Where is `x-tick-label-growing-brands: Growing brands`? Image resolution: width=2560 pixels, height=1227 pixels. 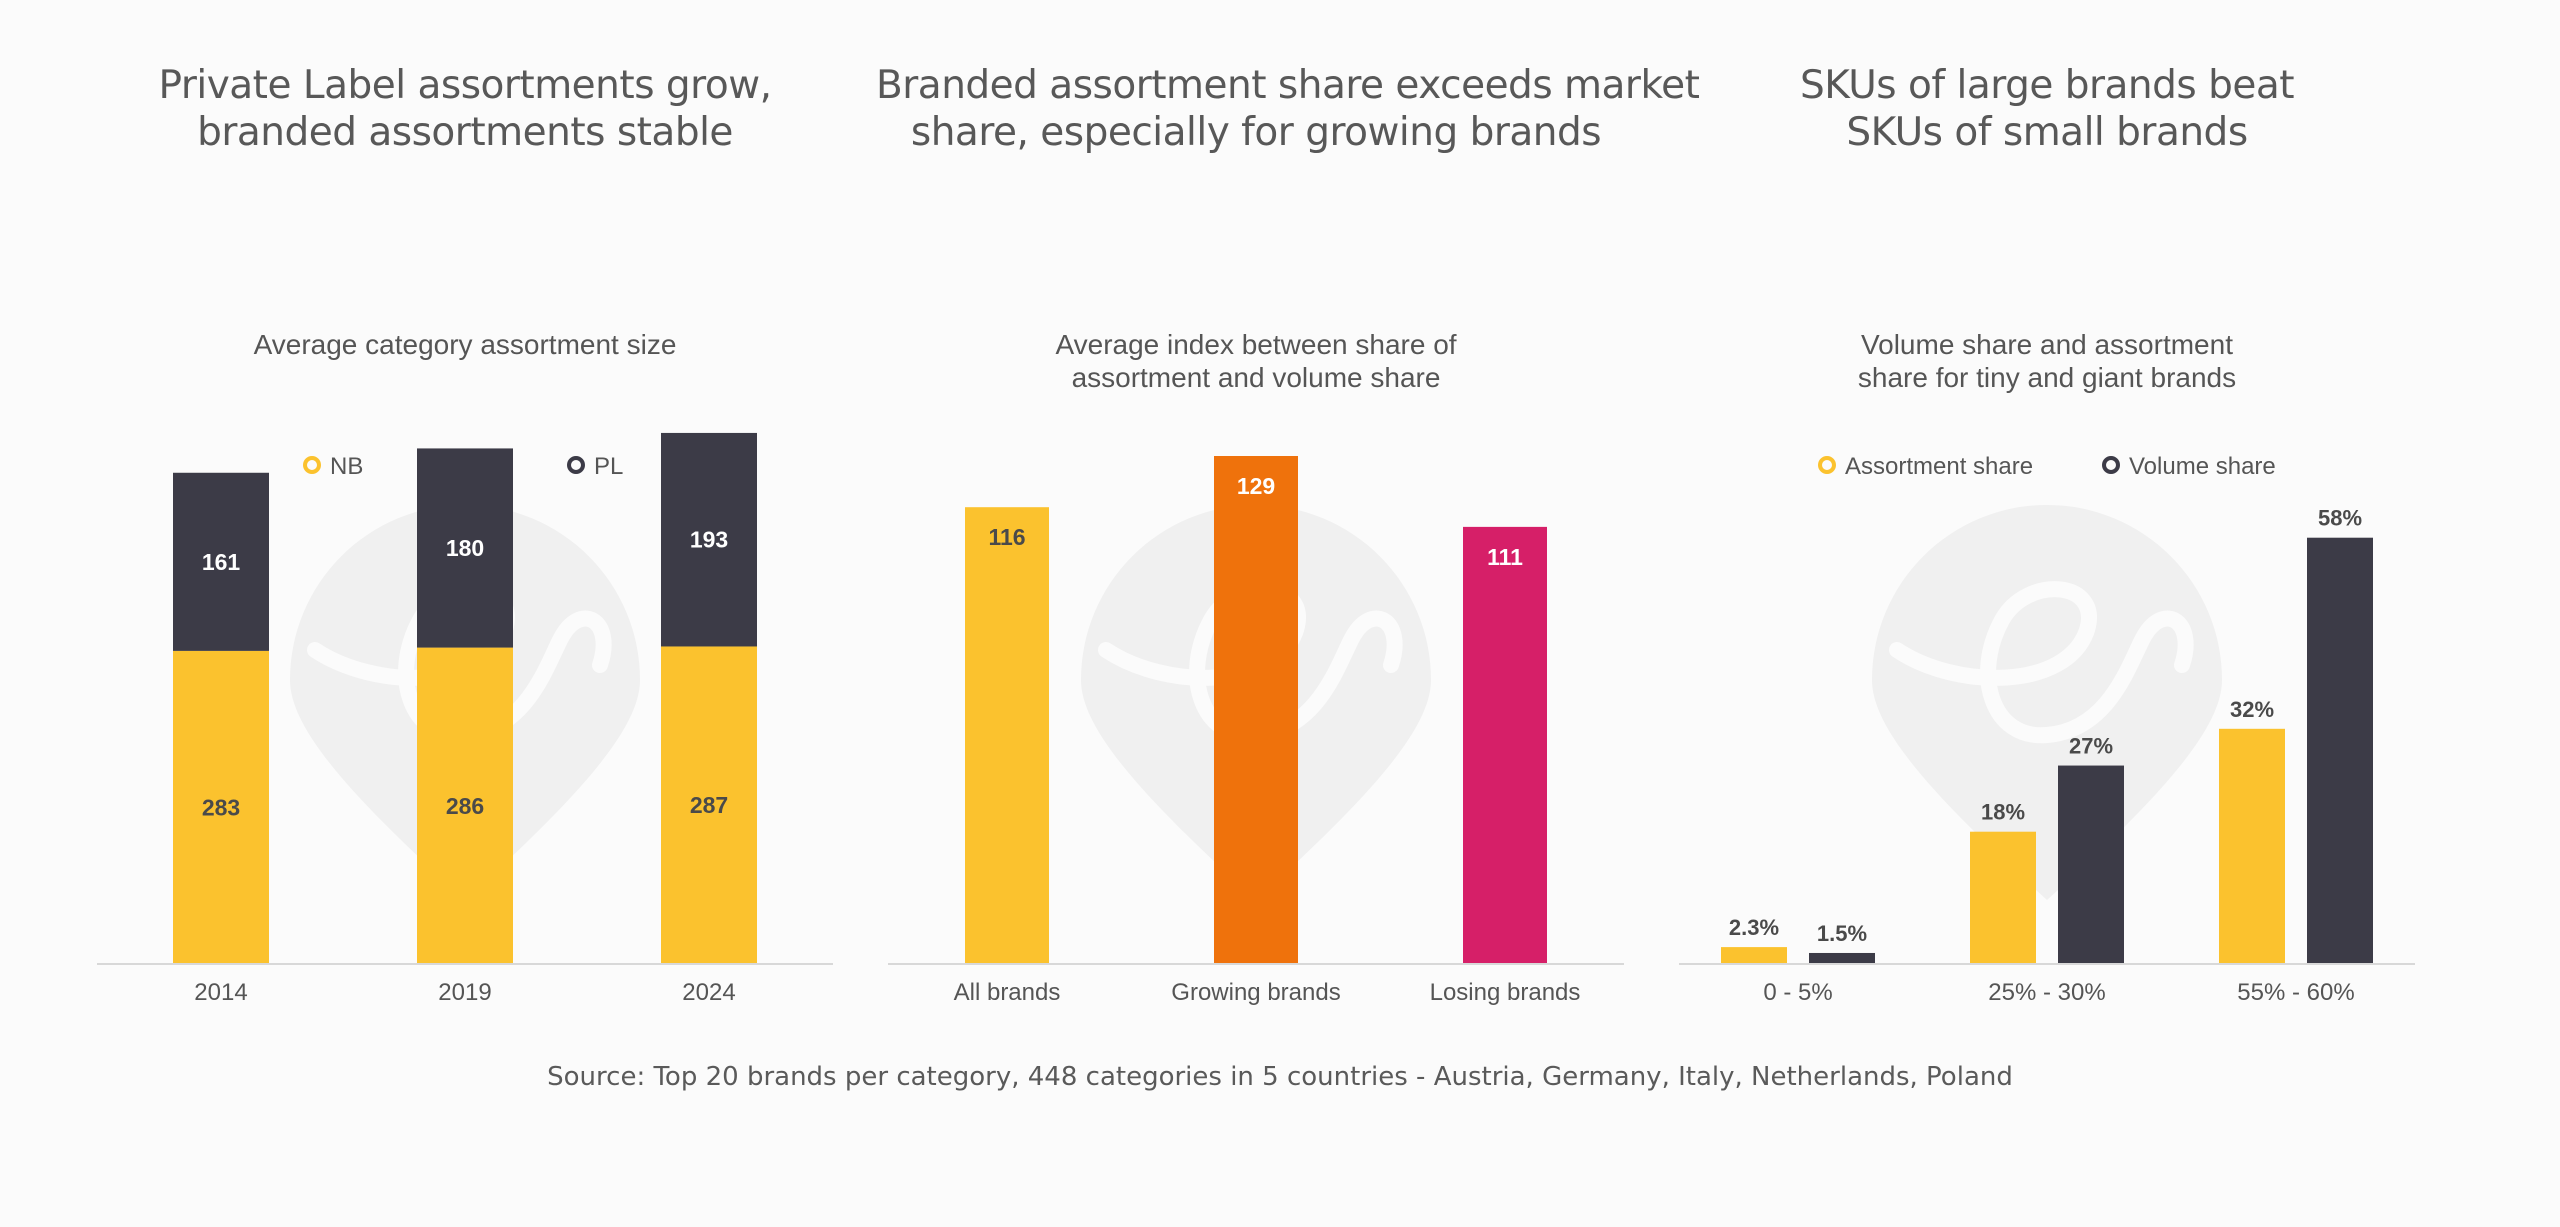
x-tick-label-growing-brands: Growing brands is located at coordinates (1255, 992).